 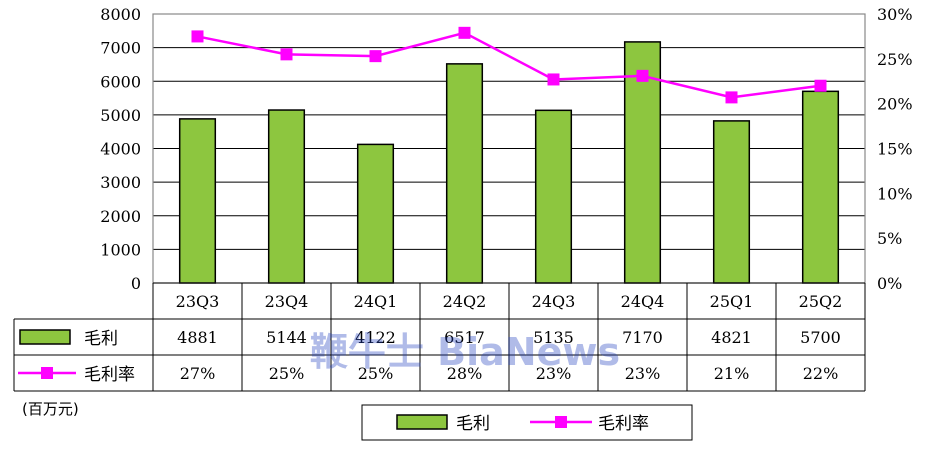 I want to click on bar-value-label: 5135, so click(x=553, y=337).